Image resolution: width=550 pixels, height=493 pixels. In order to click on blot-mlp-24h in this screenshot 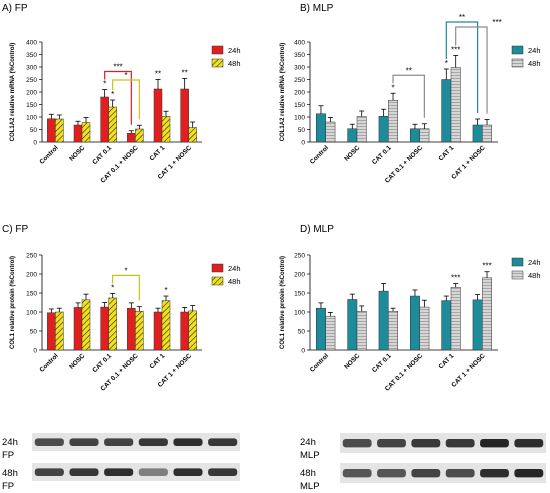, I will do `click(443, 443)`.